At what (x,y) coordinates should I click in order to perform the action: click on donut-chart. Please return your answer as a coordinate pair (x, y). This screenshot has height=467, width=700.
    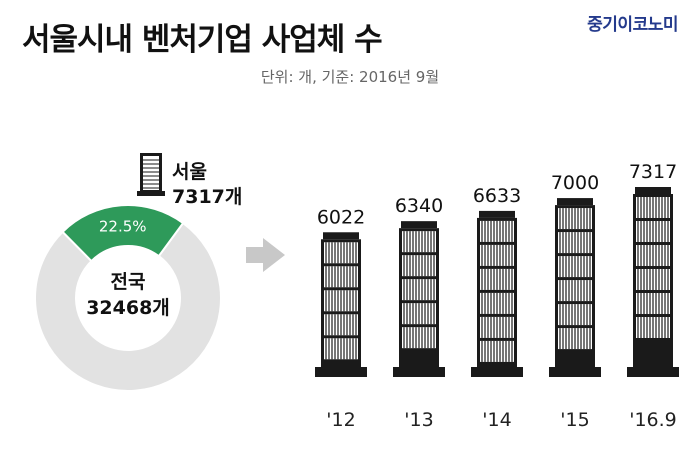
    Looking at the image, I should click on (128, 298).